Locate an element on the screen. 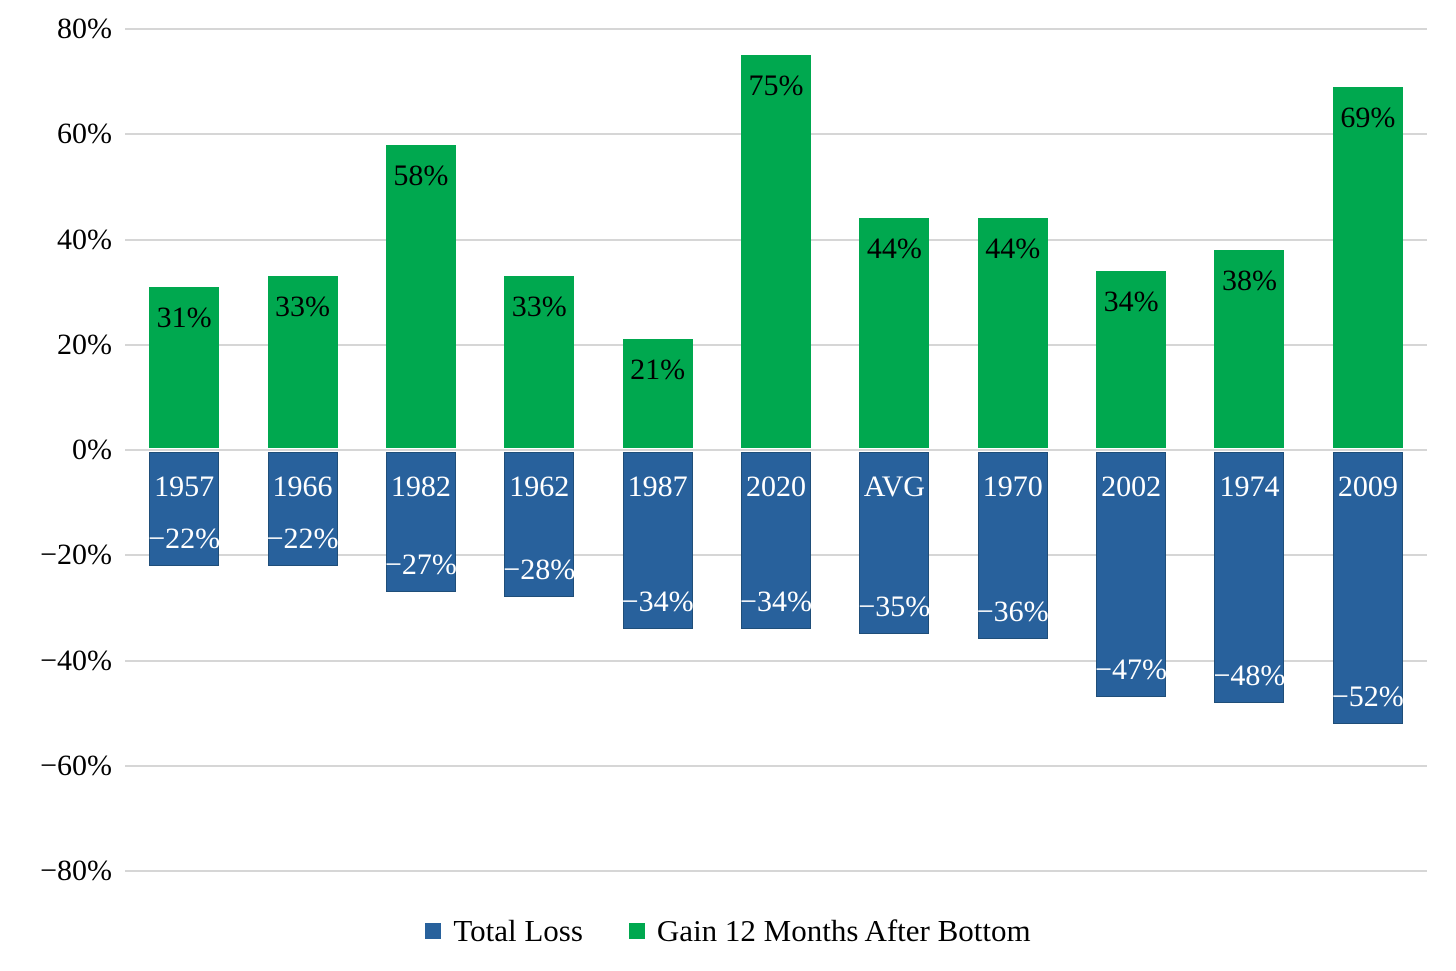  loss-value-label-2020: −34% is located at coordinates (776, 601).